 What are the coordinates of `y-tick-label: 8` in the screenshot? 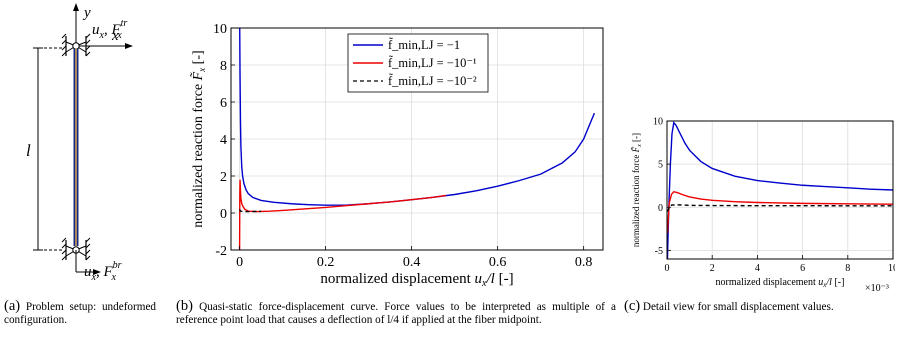 It's located at (223, 66).